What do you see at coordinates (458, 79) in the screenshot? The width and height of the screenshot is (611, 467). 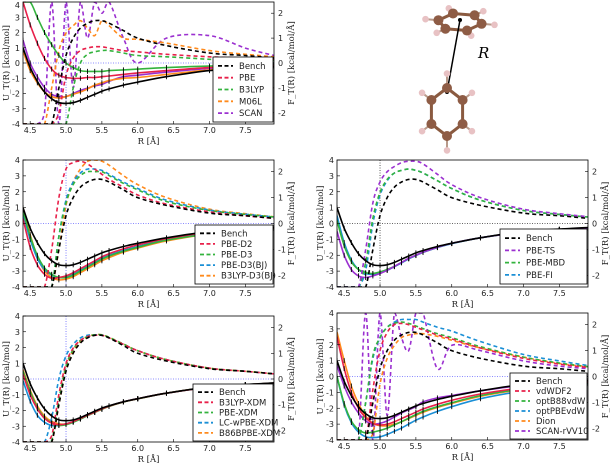 I see `benzene-dimer-molecule` at bounding box center [458, 79].